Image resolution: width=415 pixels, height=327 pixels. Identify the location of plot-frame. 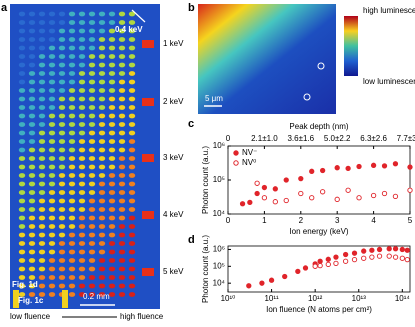
(319, 269).